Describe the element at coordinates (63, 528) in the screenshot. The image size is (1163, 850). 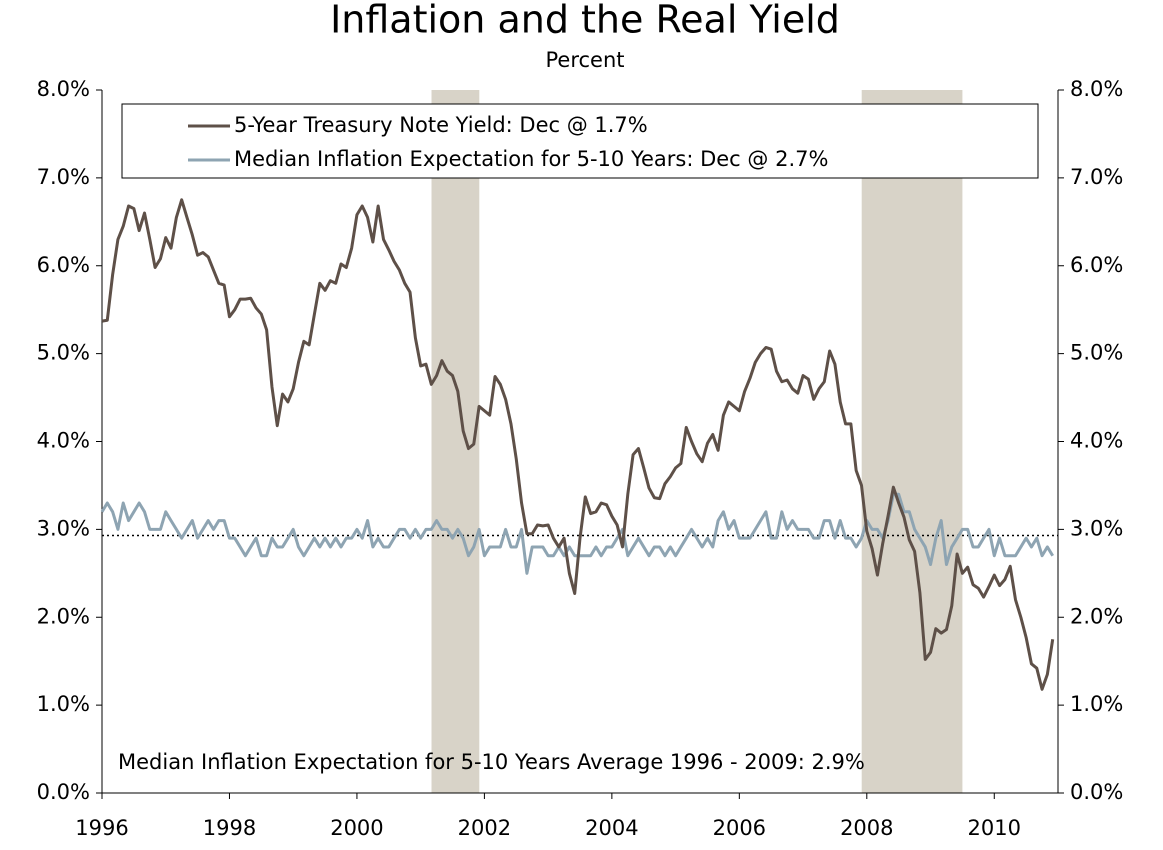
I see `y-tick-label: 3.0%` at that location.